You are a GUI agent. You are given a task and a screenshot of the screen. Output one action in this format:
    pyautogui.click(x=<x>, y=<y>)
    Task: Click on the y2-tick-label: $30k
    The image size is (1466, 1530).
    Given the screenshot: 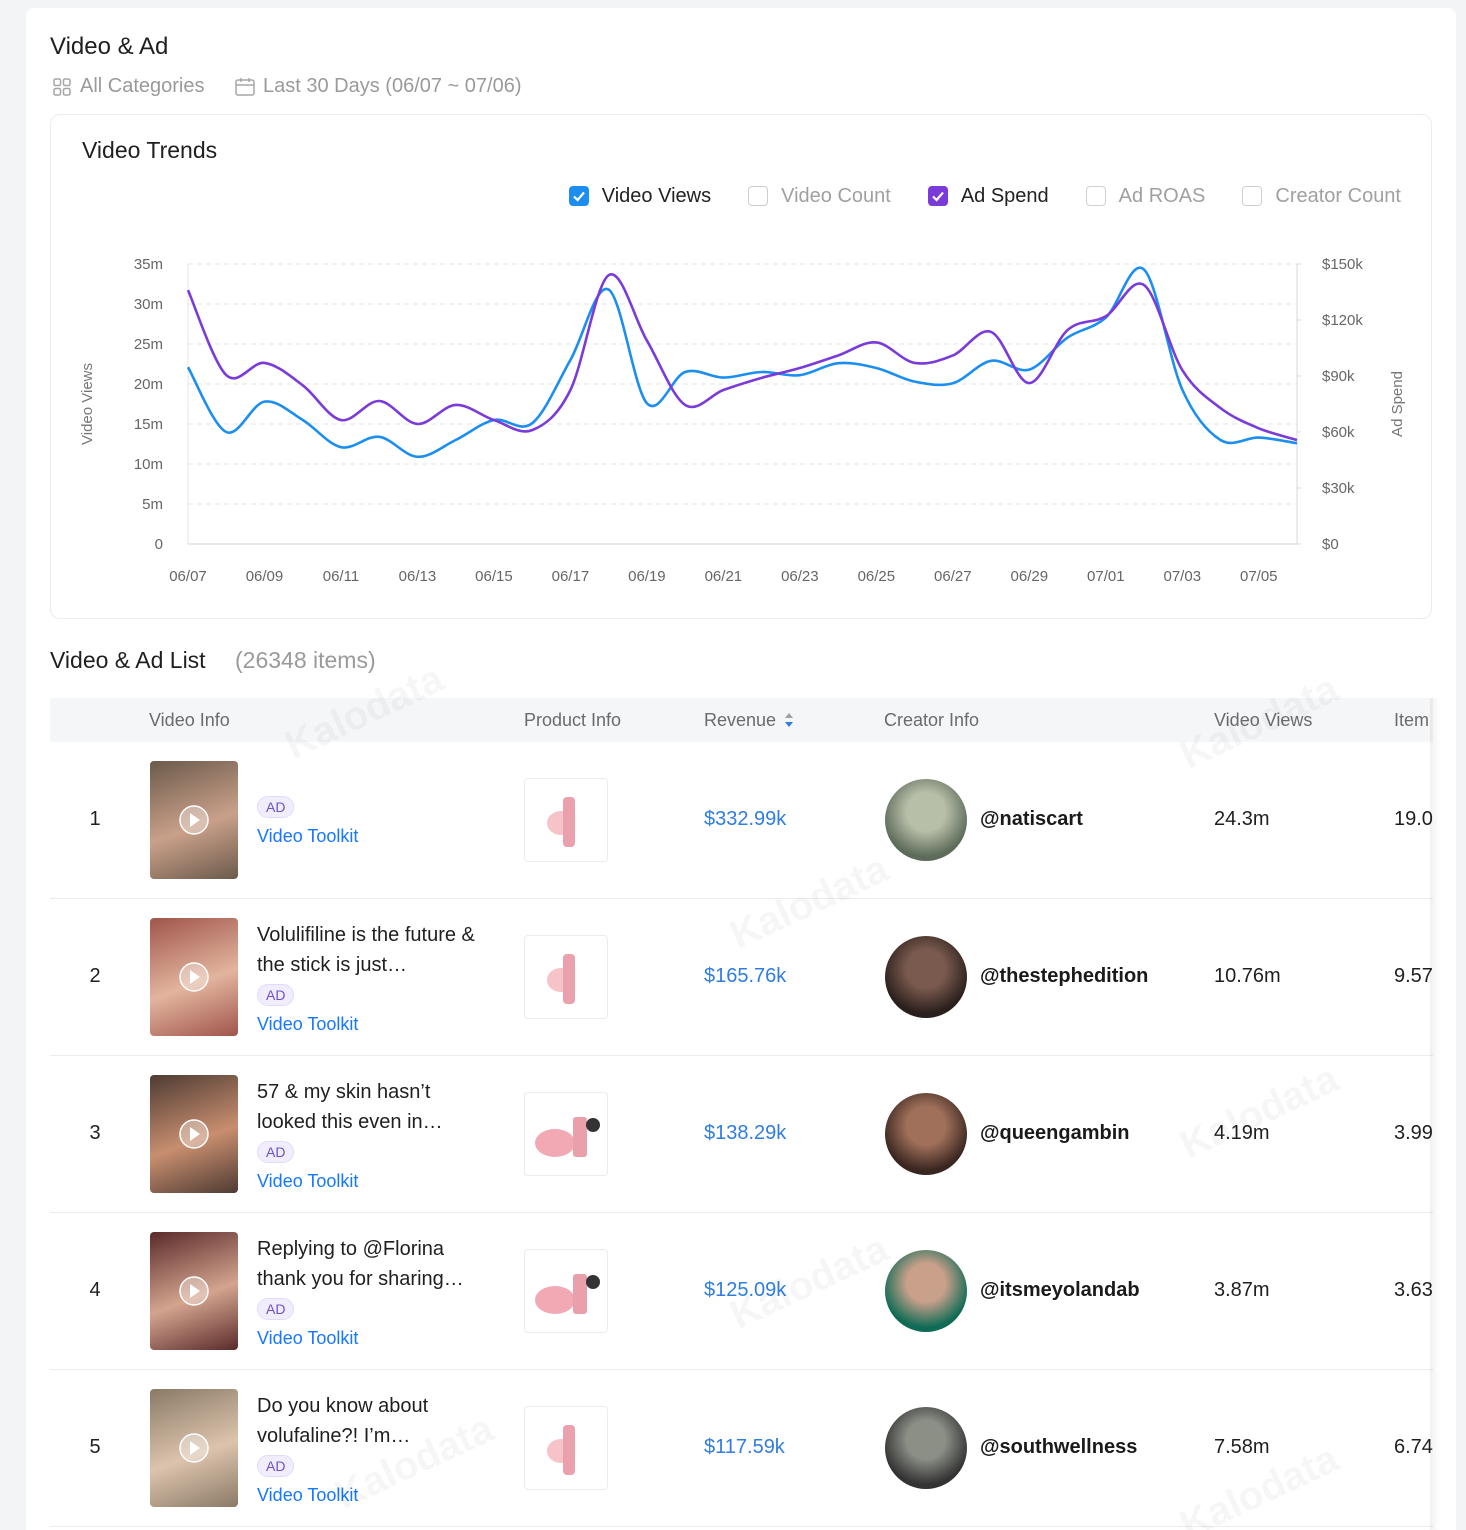 What is the action you would take?
    pyautogui.click(x=1338, y=488)
    